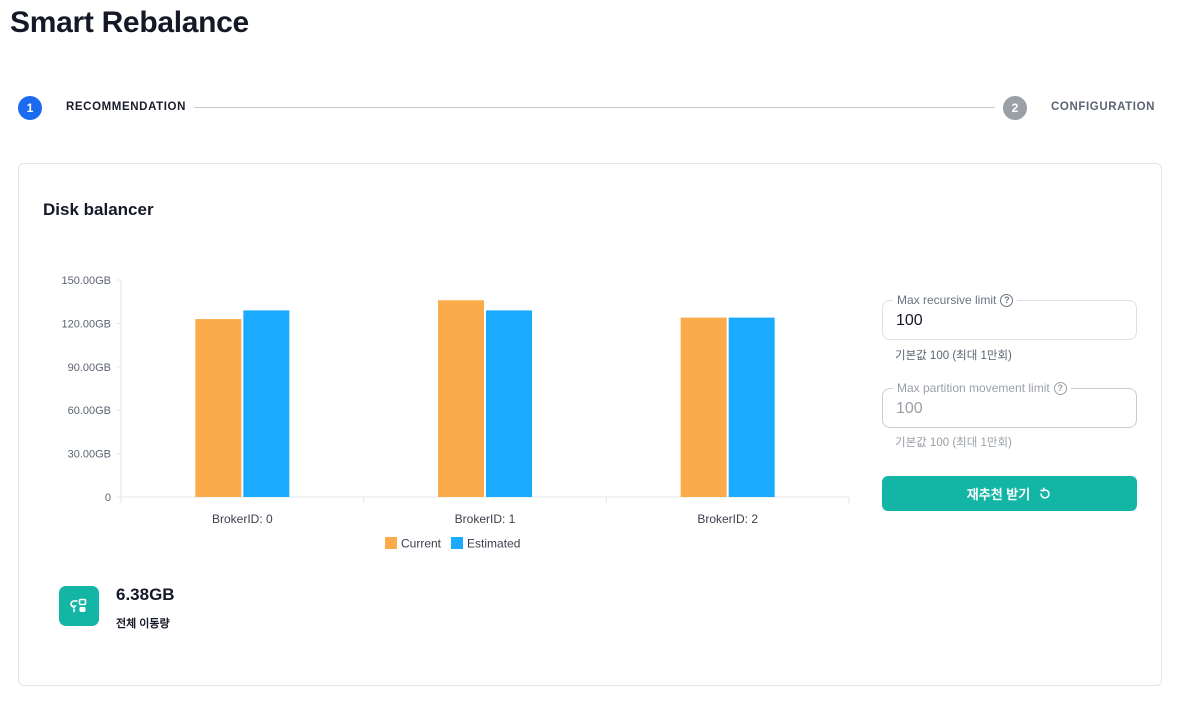 The width and height of the screenshot is (1179, 701). Describe the element at coordinates (391, 543) in the screenshot. I see `legend-swatch-current` at that location.